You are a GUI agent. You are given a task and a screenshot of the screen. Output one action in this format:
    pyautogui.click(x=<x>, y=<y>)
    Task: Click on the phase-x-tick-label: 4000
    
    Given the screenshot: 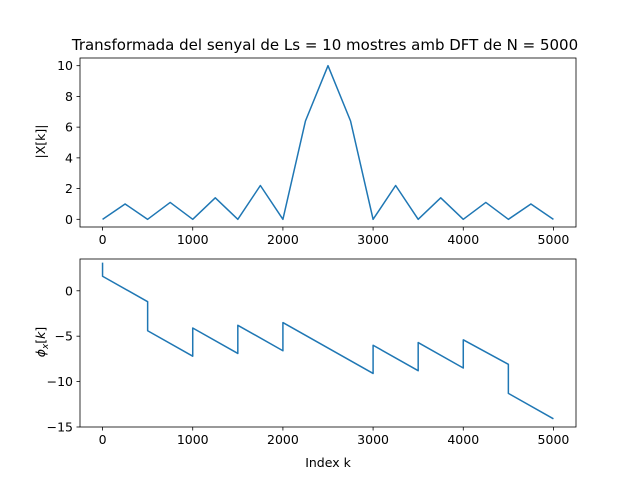 What is the action you would take?
    pyautogui.click(x=463, y=439)
    